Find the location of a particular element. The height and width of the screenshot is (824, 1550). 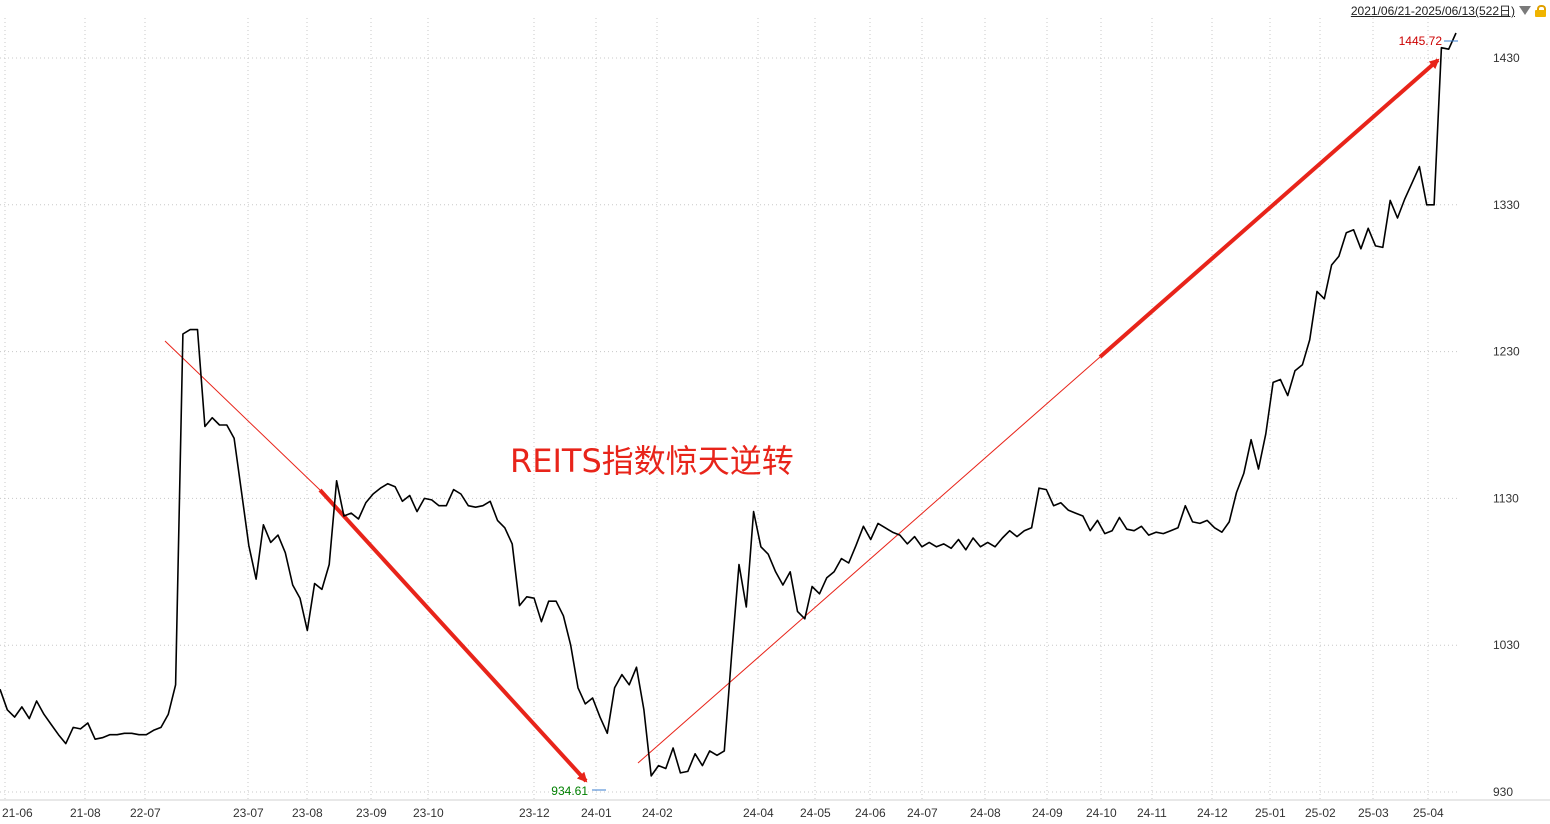

max-marker: 1445.72 is located at coordinates (1428, 41).